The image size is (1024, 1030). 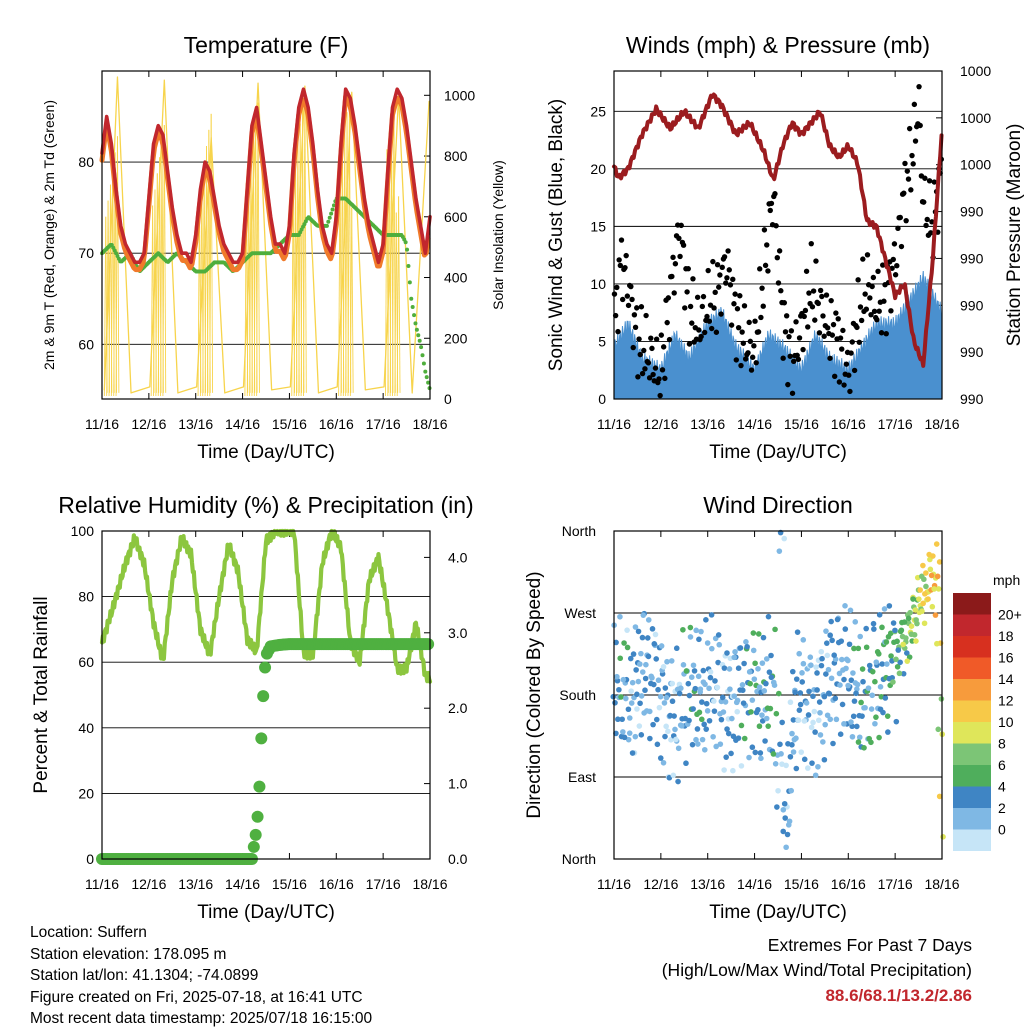 I want to click on x-tick-label: 12/16, so click(x=660, y=424).